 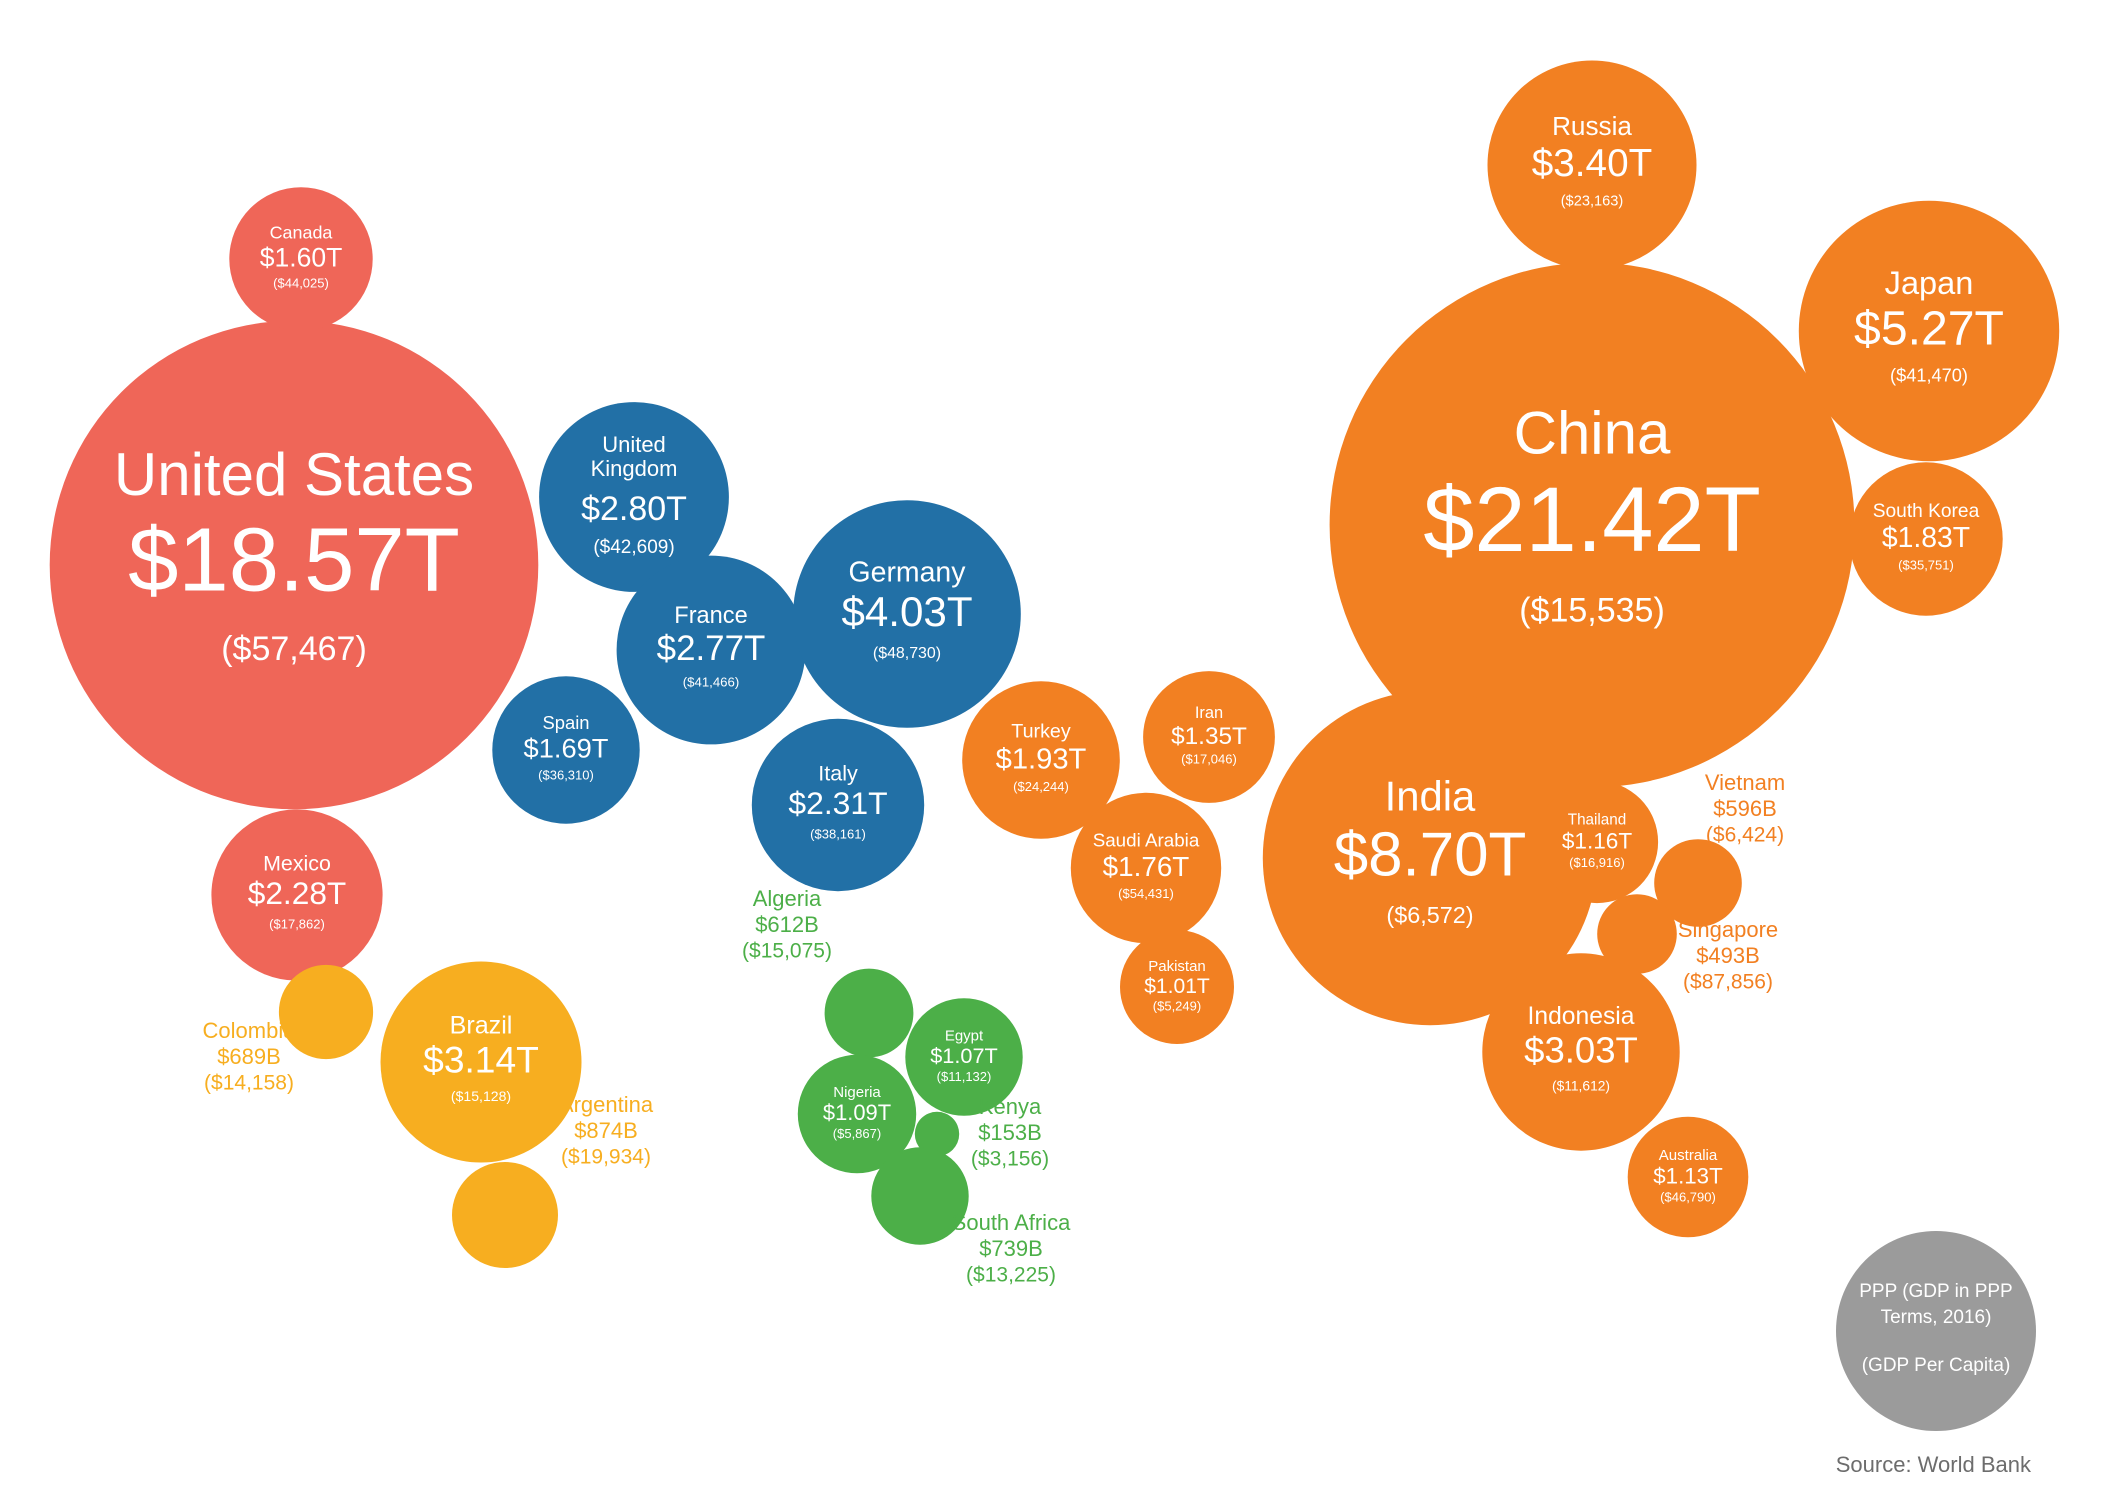 What do you see at coordinates (481, 1096) in the screenshot?
I see `label-per-capita-brazil: ($15,128)` at bounding box center [481, 1096].